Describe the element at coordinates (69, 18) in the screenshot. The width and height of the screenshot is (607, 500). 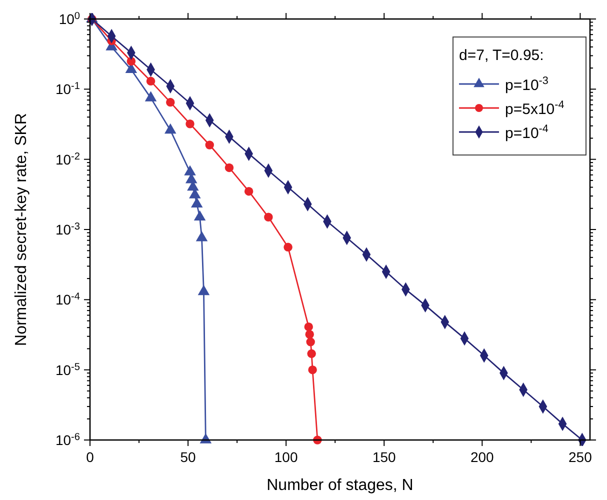
I see `y-tick-label: 10$^{0}$` at that location.